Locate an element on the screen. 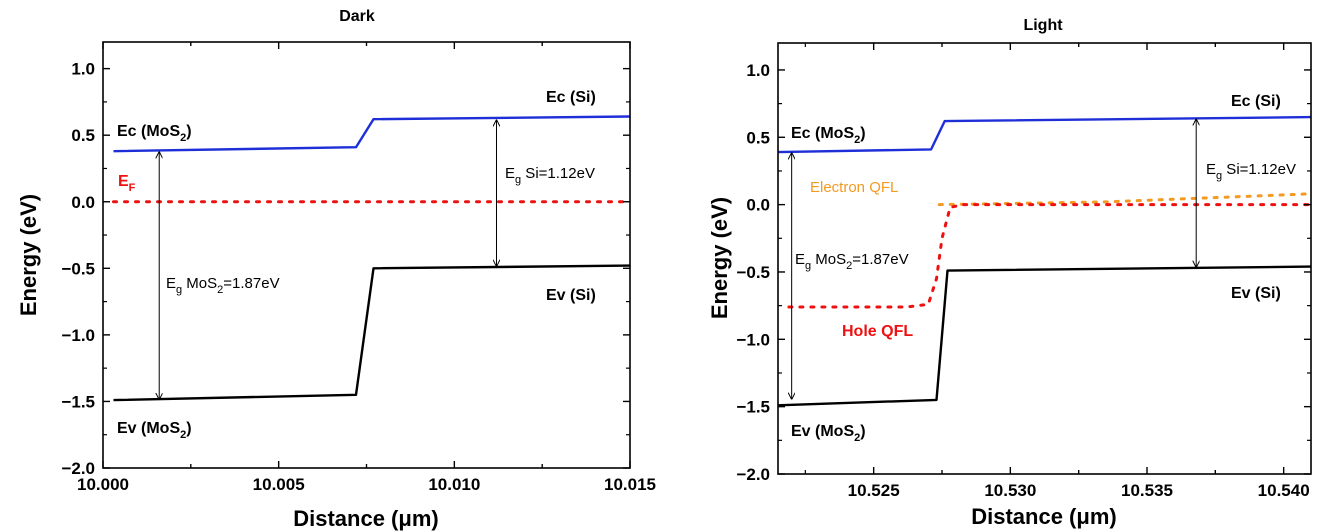 This screenshot has width=1326, height=531. dark-ec-mos2-label: Ec (MoS2) is located at coordinates (154, 133).